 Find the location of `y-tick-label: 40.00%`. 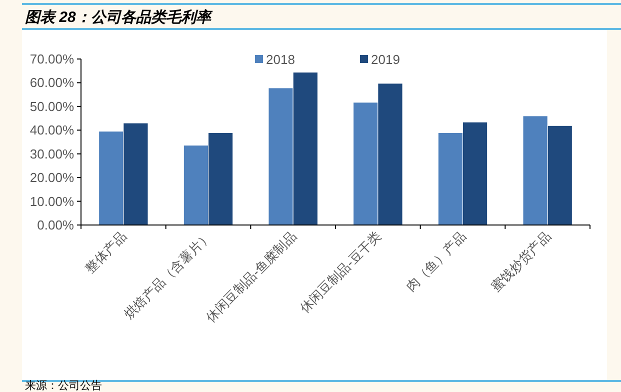

y-tick-label: 40.00% is located at coordinates (52, 130).